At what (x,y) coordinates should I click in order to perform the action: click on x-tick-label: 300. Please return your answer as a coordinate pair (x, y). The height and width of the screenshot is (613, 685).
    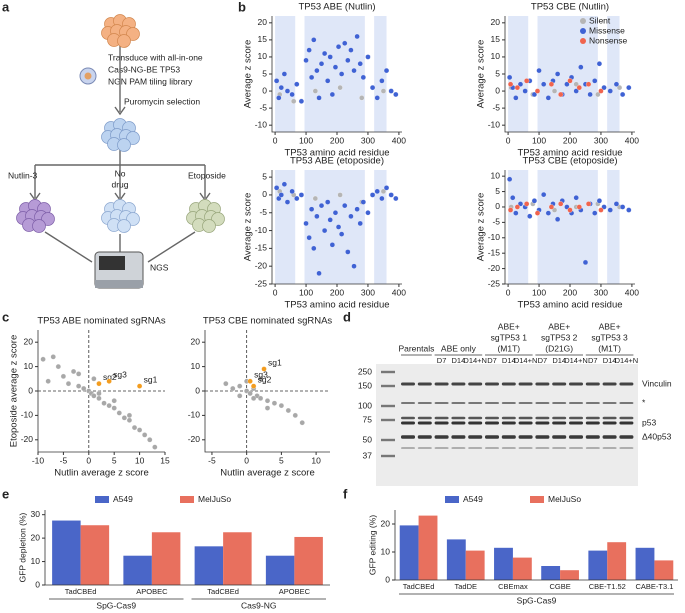
    Looking at the image, I should click on (601, 292).